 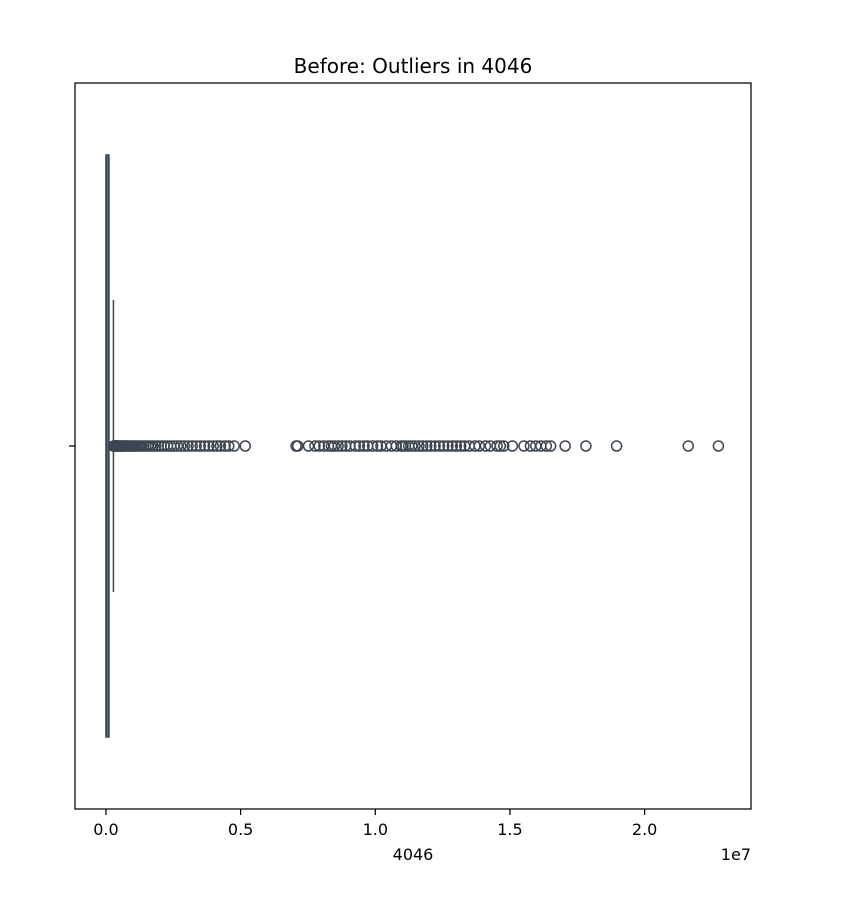 I want to click on outlier-layer, so click(x=416, y=446).